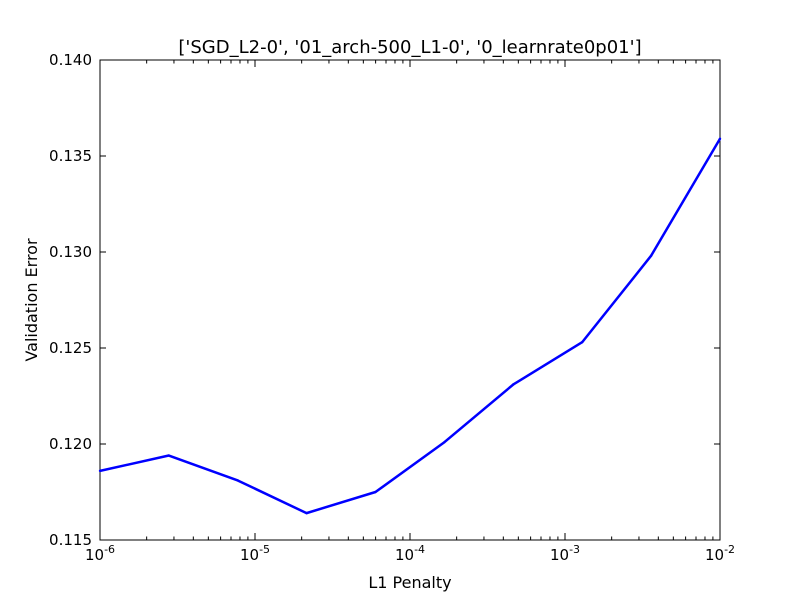  Describe the element at coordinates (70, 348) in the screenshot. I see `y-tick-label: 0.125` at that location.